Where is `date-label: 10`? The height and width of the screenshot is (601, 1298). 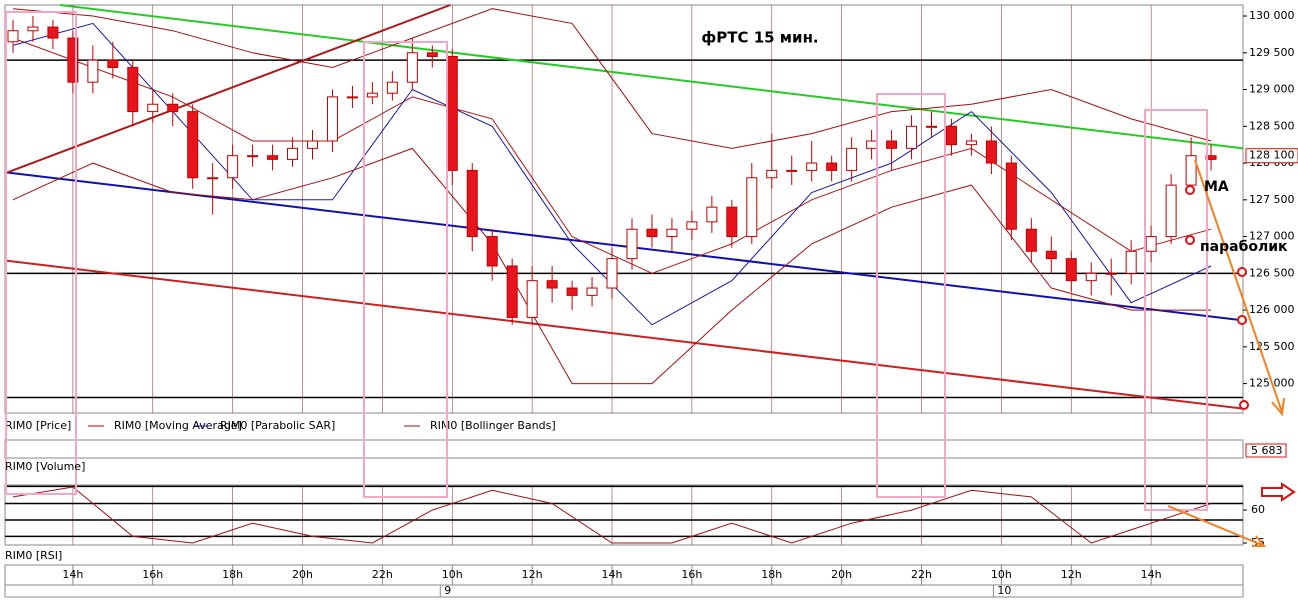
date-label: 10 is located at coordinates (1004, 590).